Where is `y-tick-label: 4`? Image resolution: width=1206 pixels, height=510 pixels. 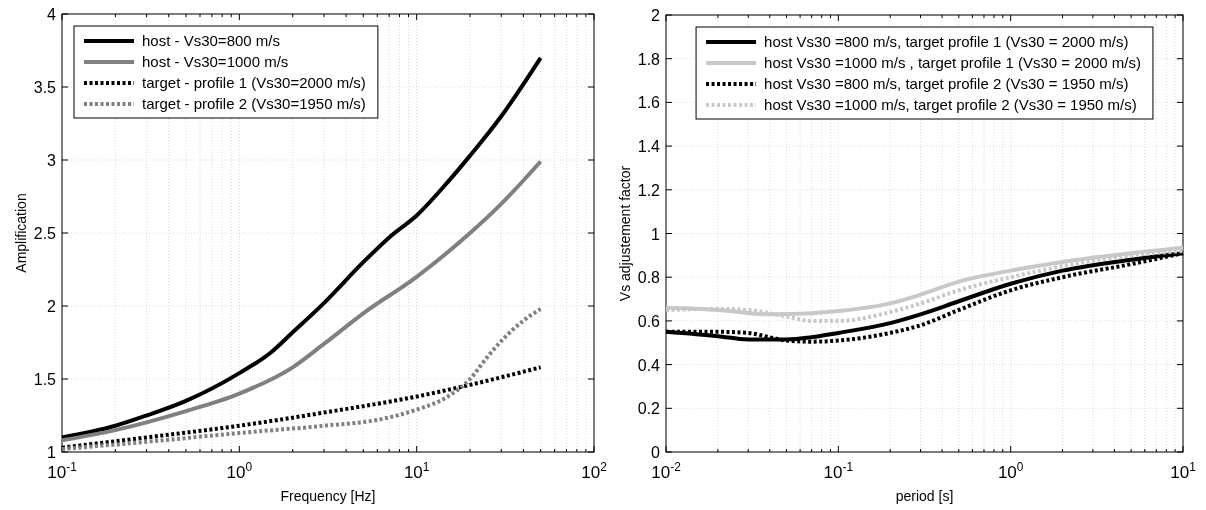
y-tick-label: 4 is located at coordinates (52, 14).